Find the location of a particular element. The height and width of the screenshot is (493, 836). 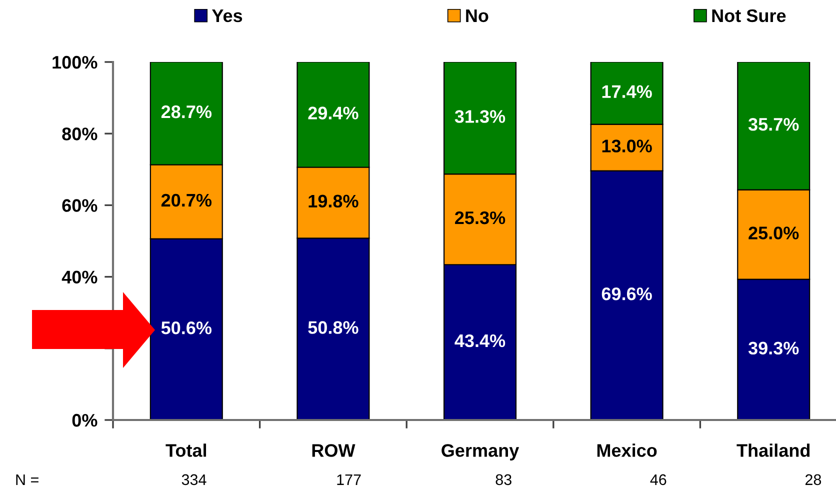

text: 46 is located at coordinates (658, 480).